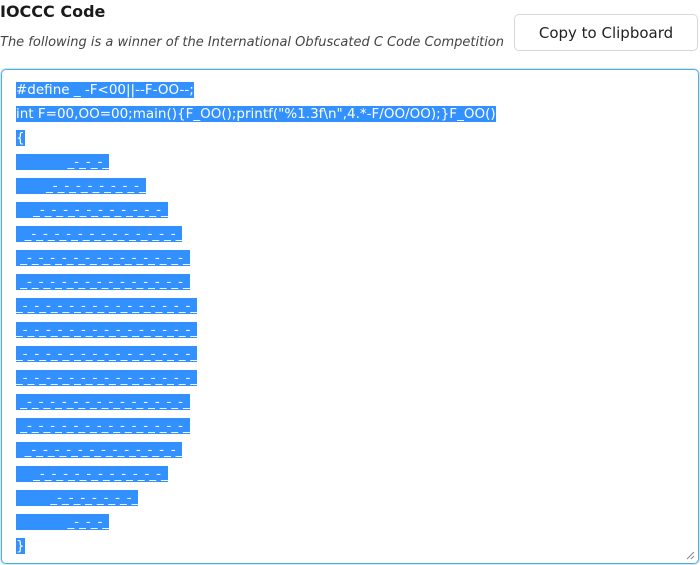 The image size is (700, 565). I want to click on selected-text: {, so click(20, 138).